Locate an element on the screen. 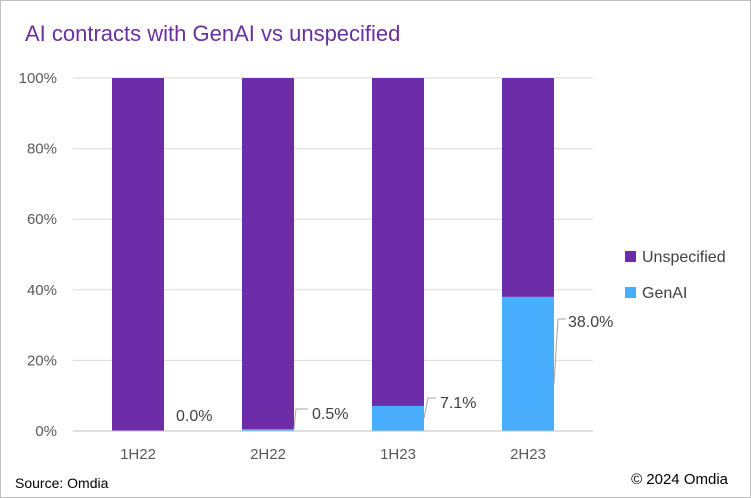 The height and width of the screenshot is (498, 751). bar-unspecified-2h23 is located at coordinates (528, 187).